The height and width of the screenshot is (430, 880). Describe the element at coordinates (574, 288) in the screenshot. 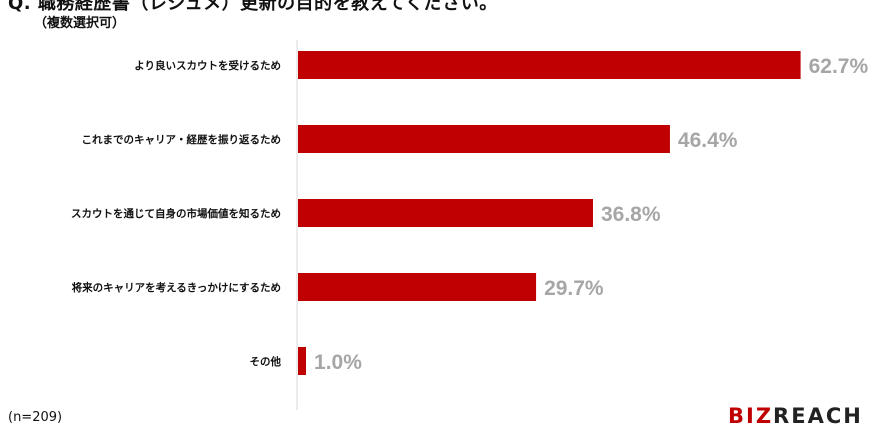

I see `data-label: 29.7%` at that location.